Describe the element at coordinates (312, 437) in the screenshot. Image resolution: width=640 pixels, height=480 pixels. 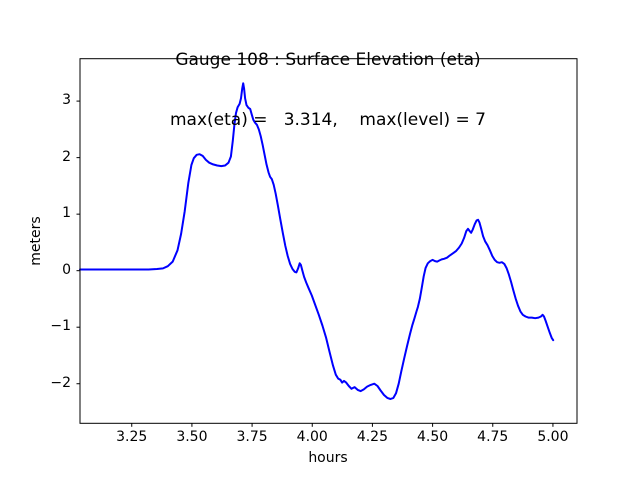
I see `x-tick-label: 4.00` at that location.